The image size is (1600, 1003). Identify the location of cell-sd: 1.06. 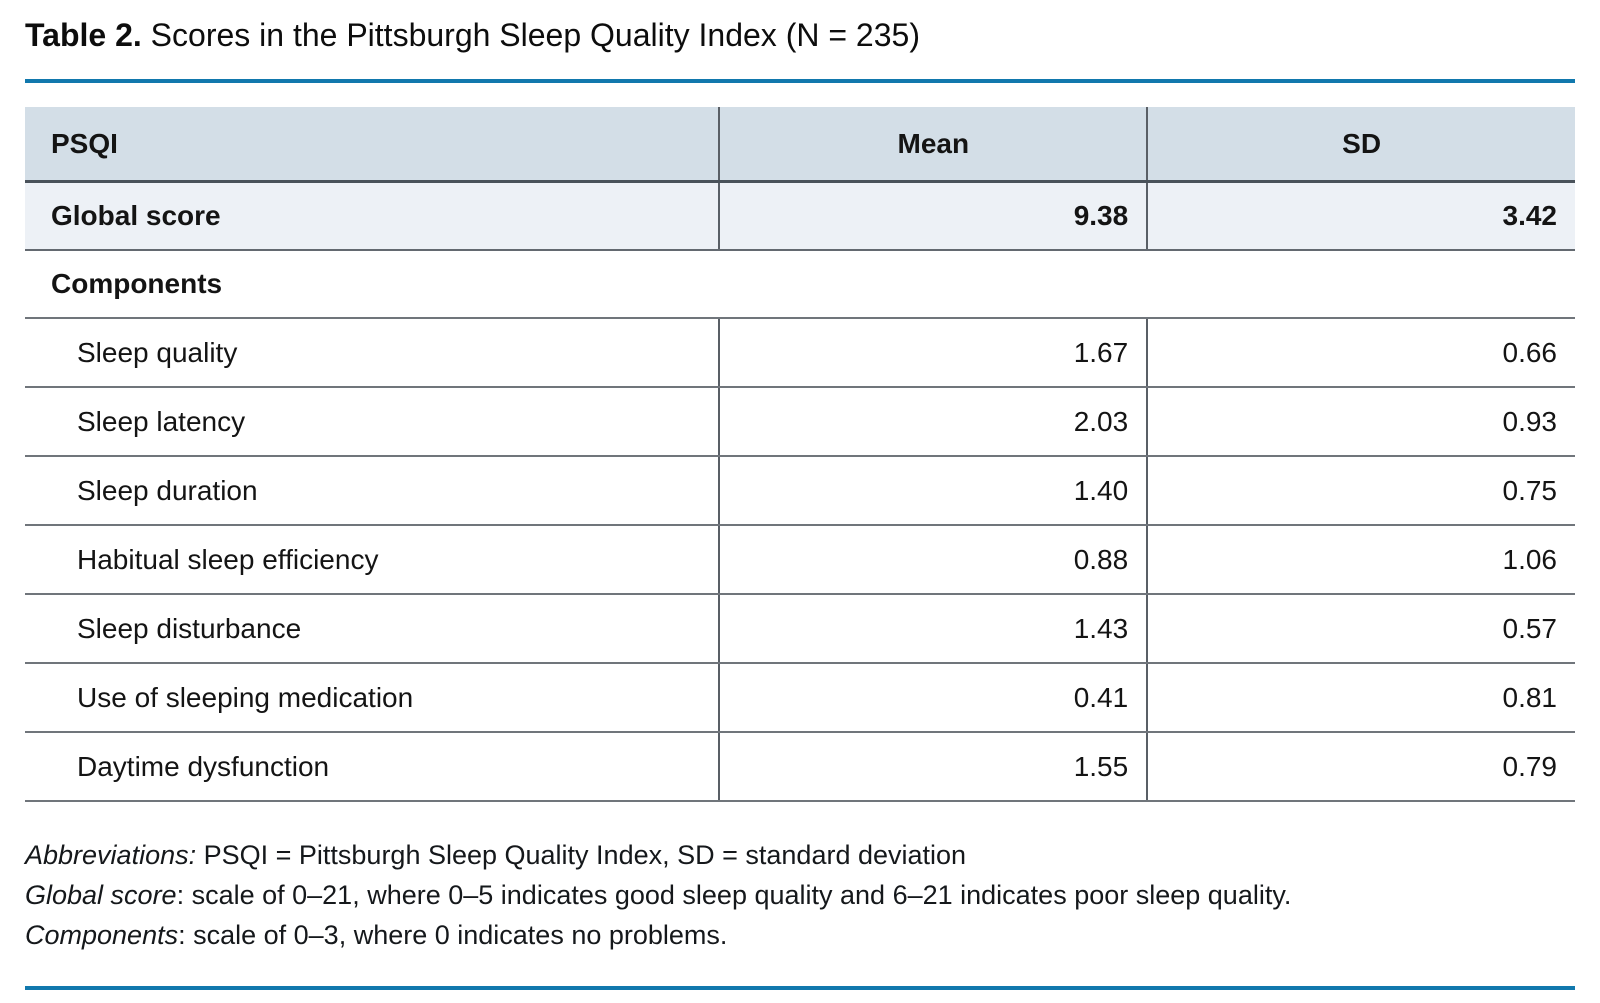
(1360, 560).